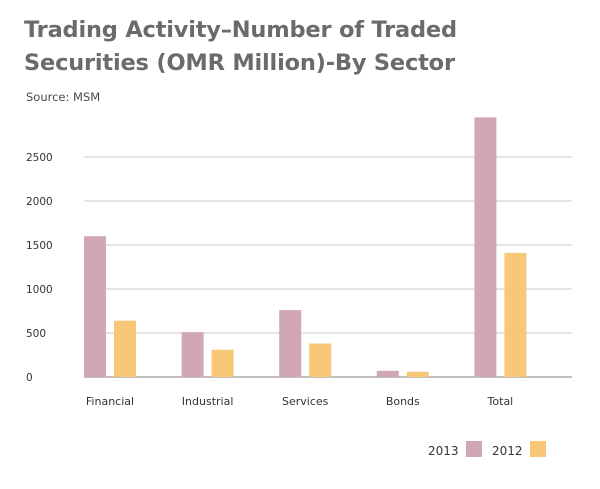 This screenshot has width=600, height=489. I want to click on x-tick-label: Services, so click(305, 401).